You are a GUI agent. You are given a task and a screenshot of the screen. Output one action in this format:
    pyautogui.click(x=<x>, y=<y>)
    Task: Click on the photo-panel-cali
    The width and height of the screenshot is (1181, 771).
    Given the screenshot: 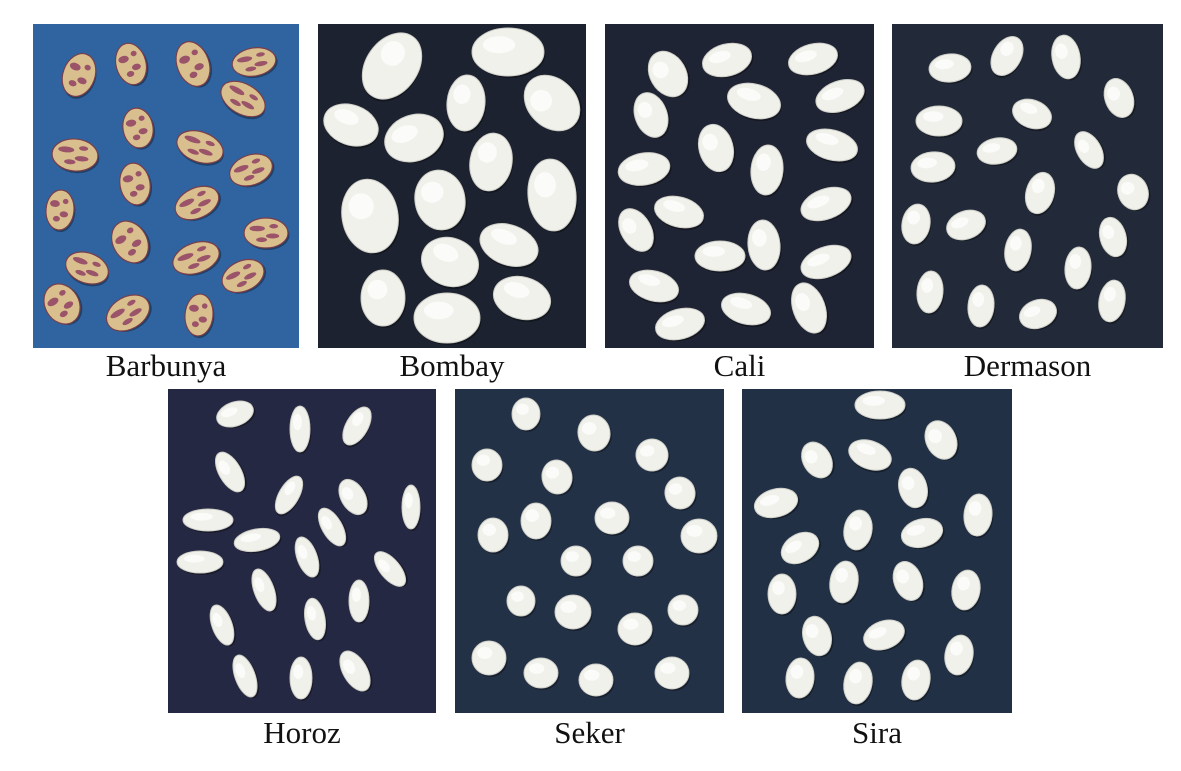 What is the action you would take?
    pyautogui.click(x=739, y=186)
    